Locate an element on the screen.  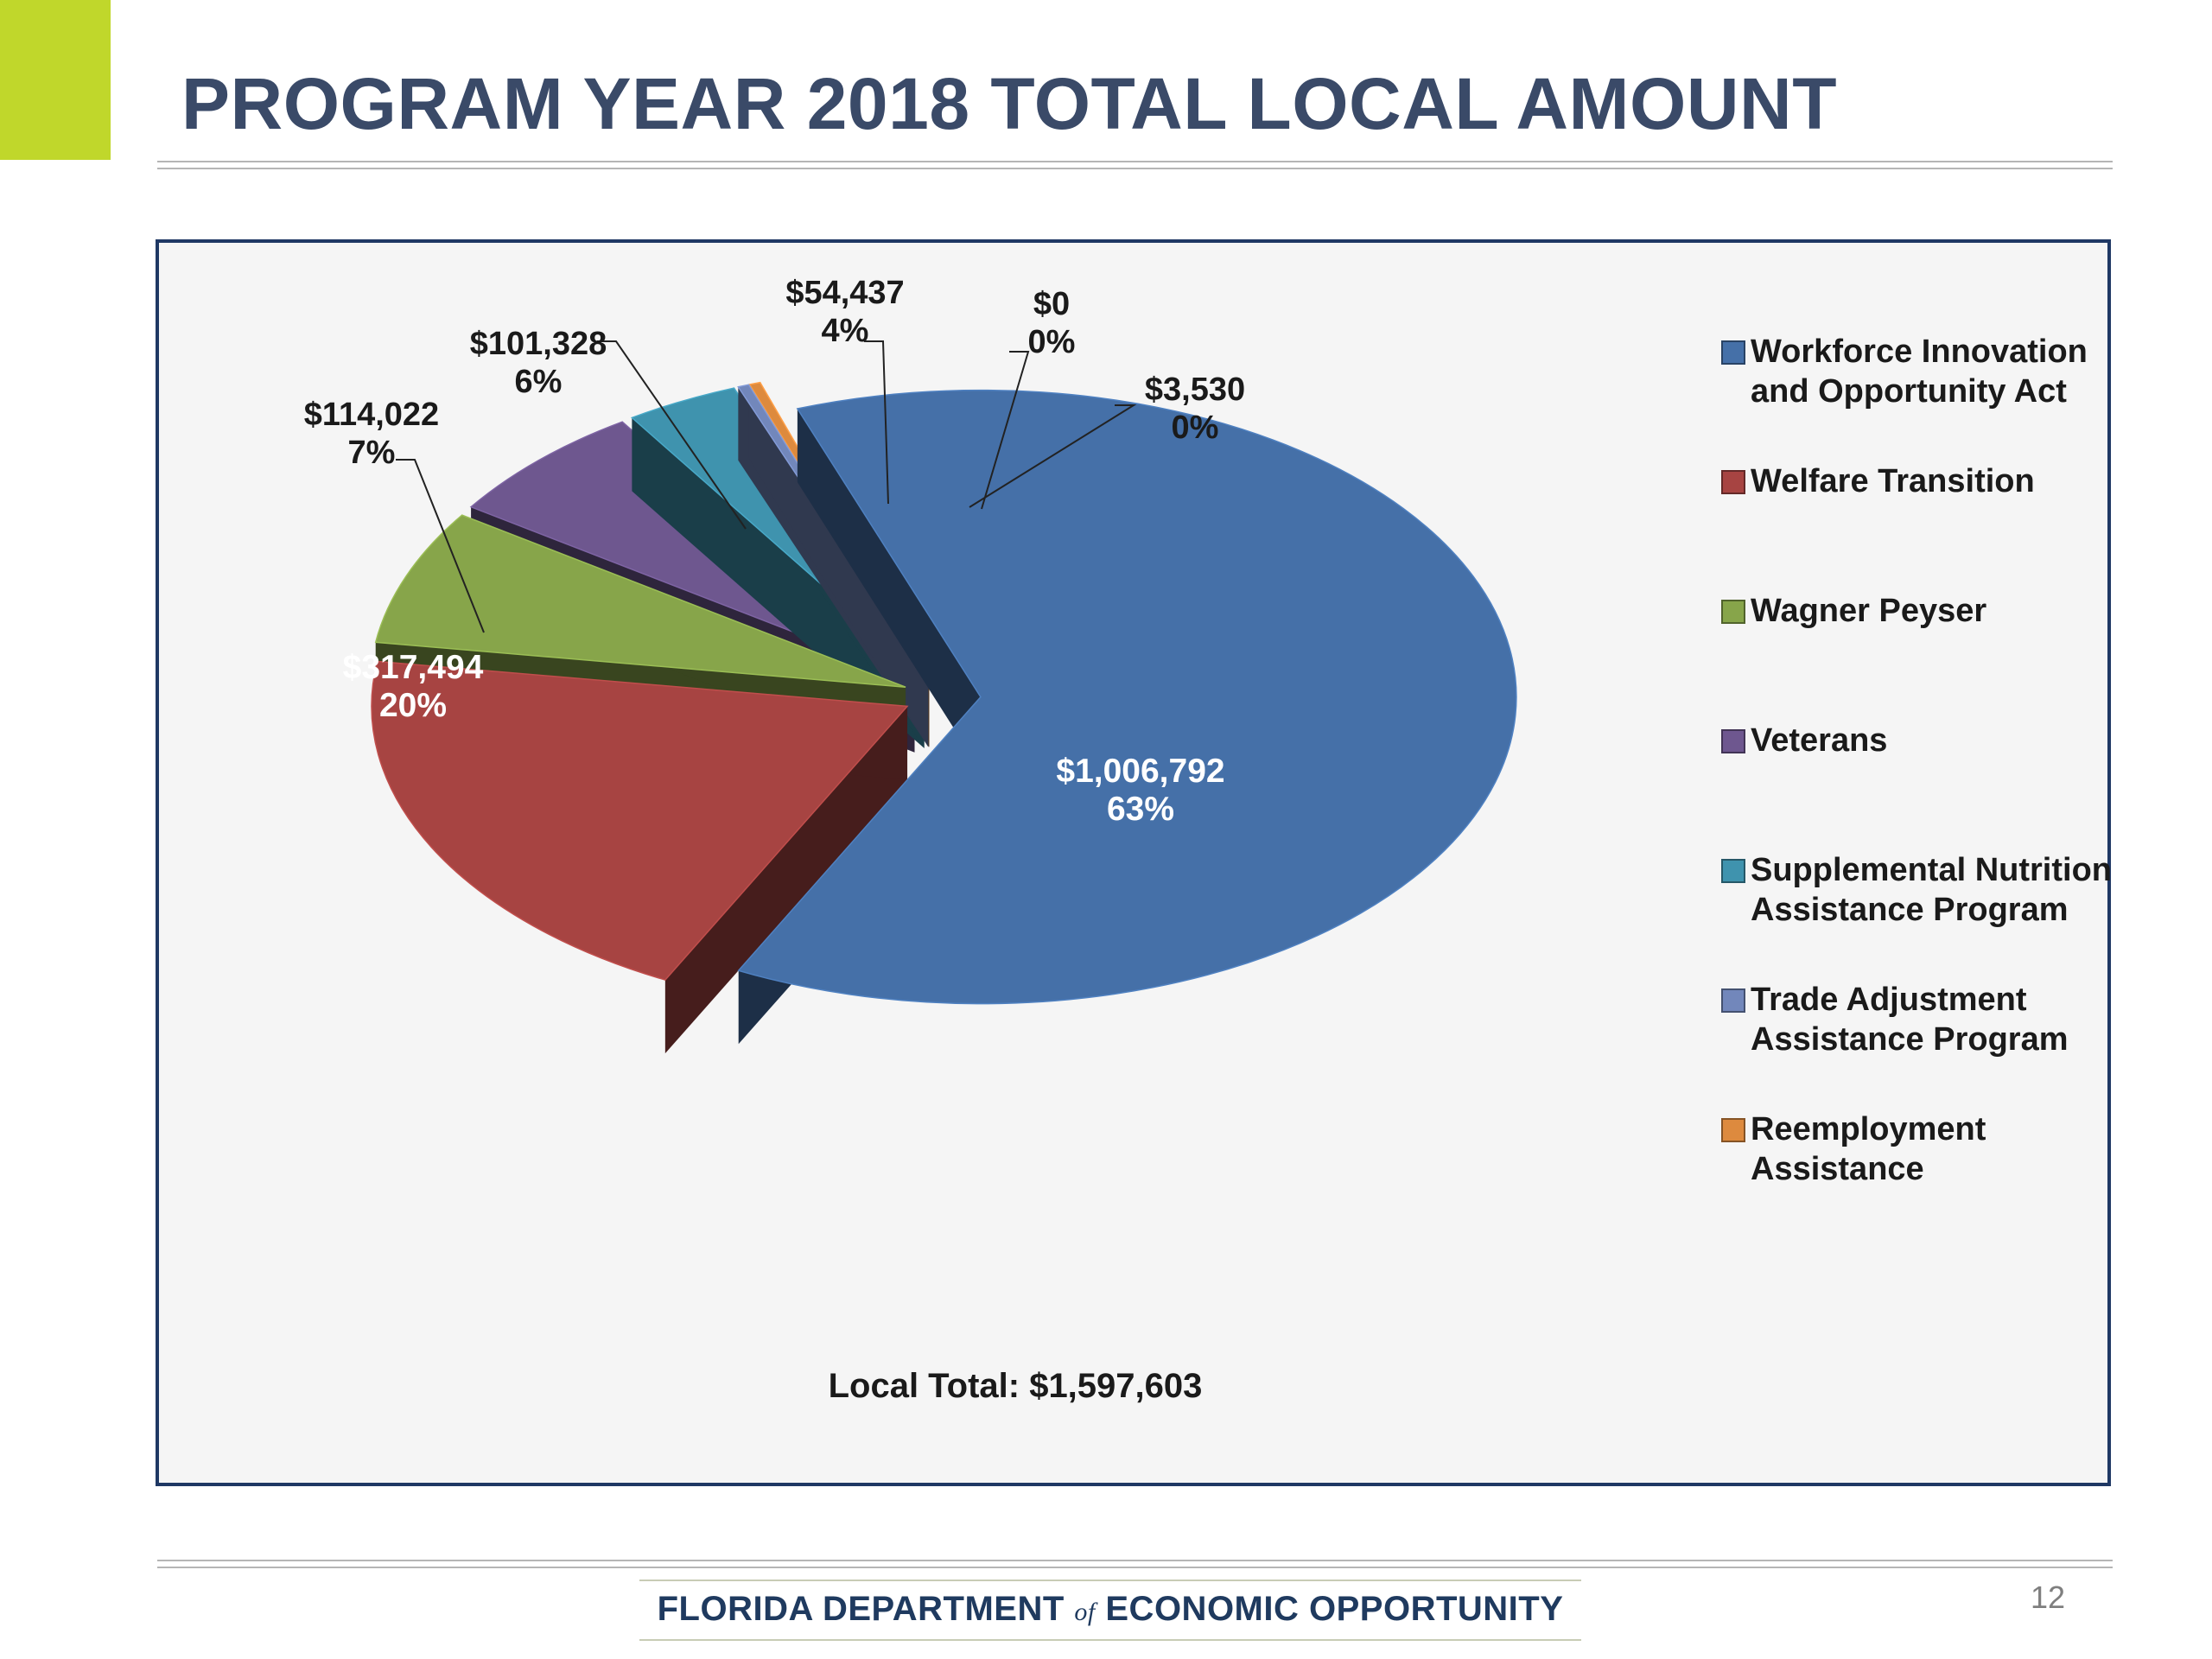
value-label: $317,494 is located at coordinates (413, 667).